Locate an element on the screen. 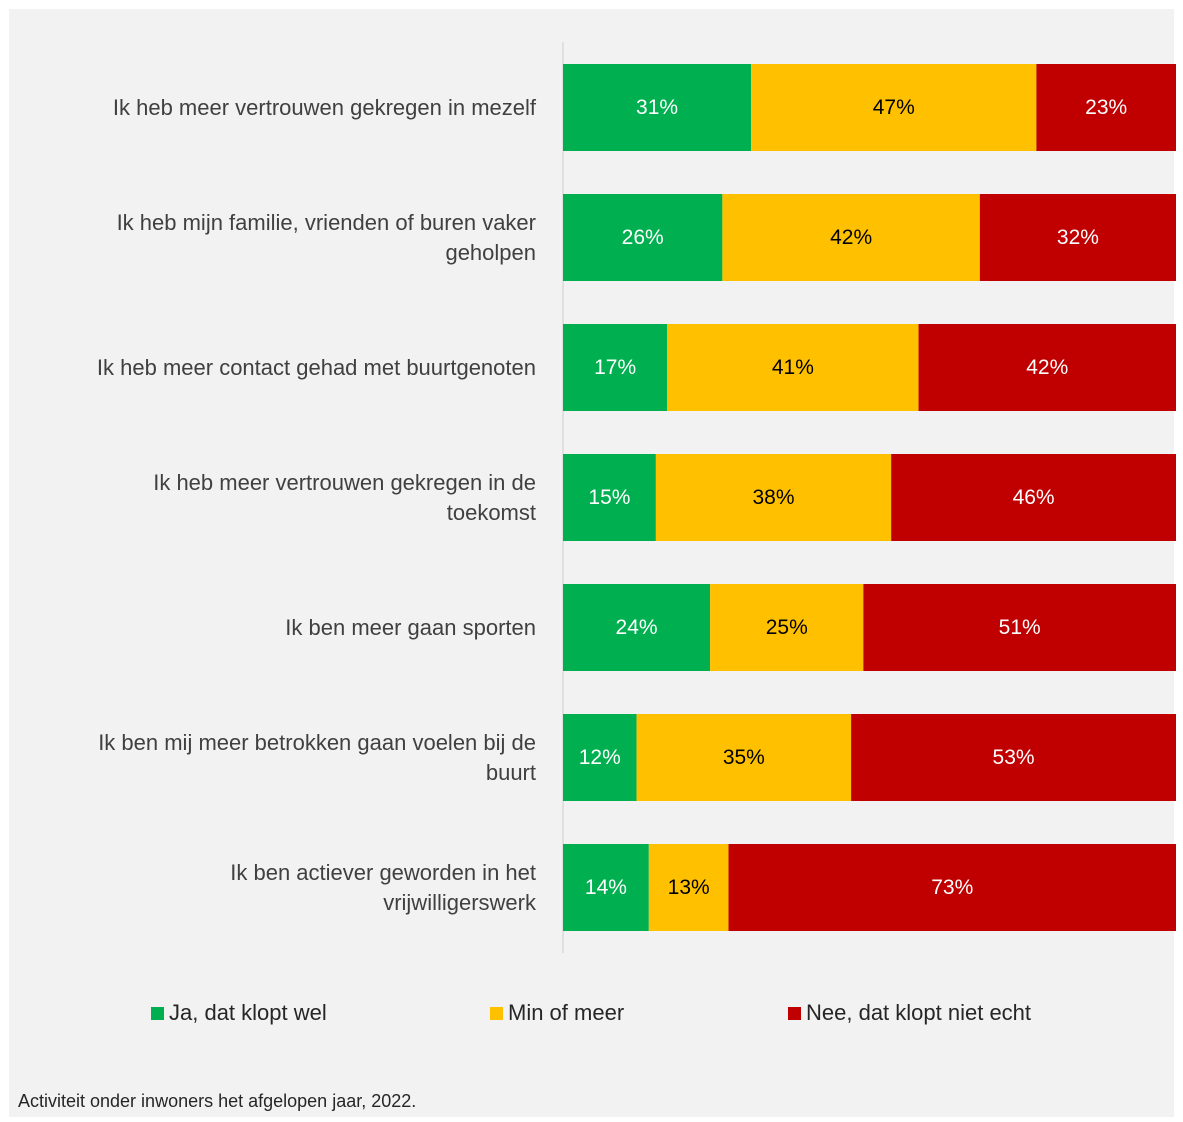  data-label-nee-dat-klopt-niet-echt-6: 53% is located at coordinates (1014, 757).